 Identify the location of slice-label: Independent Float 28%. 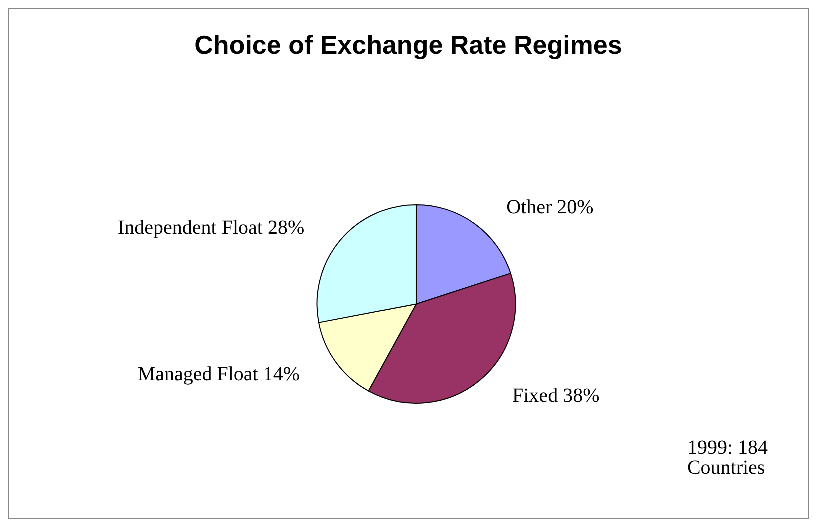
(211, 228).